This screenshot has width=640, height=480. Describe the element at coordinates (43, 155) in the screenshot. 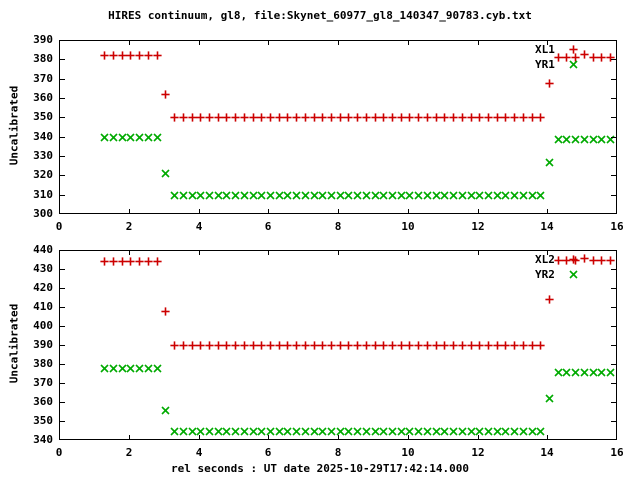

I see `y-axis-tick-label: 330` at that location.